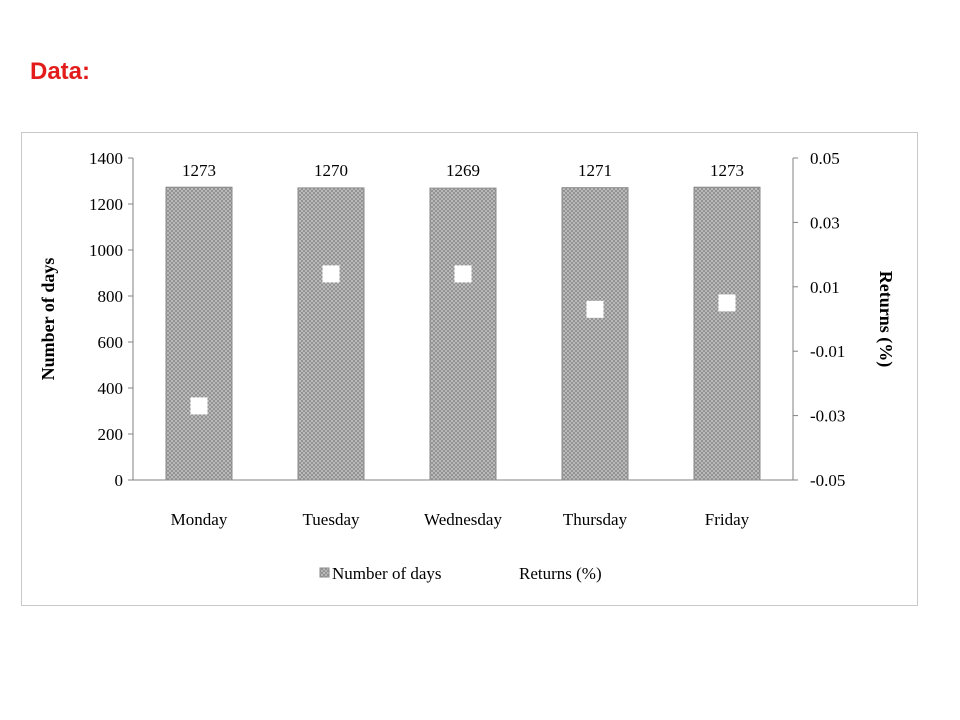  Describe the element at coordinates (825, 222) in the screenshot. I see `right-tick-label: 0.03` at that location.